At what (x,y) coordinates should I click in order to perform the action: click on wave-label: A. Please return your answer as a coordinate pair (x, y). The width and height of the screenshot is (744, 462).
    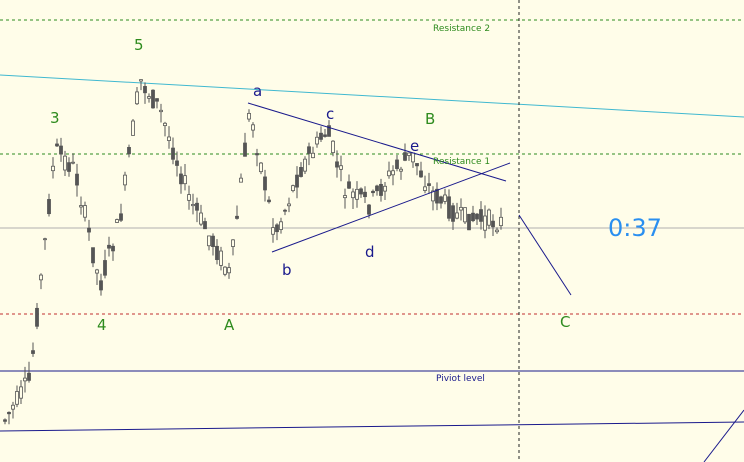
    Looking at the image, I should click on (229, 325).